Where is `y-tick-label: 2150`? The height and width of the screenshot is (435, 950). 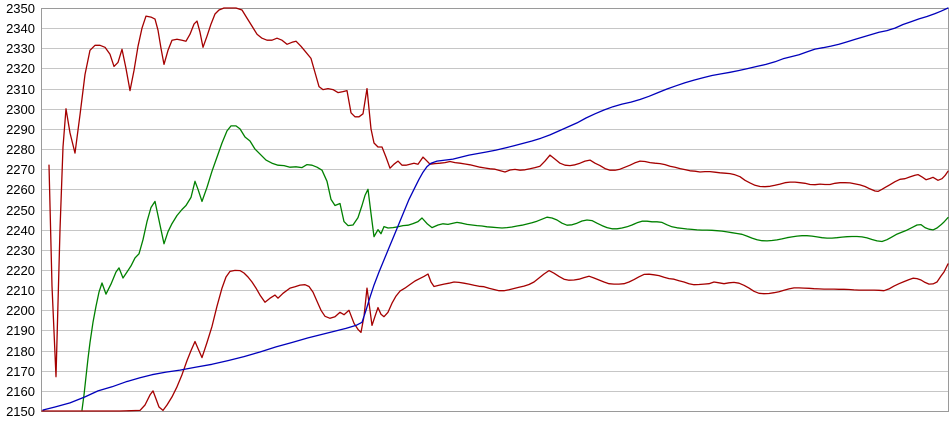 y-tick-label: 2150 is located at coordinates (20, 411).